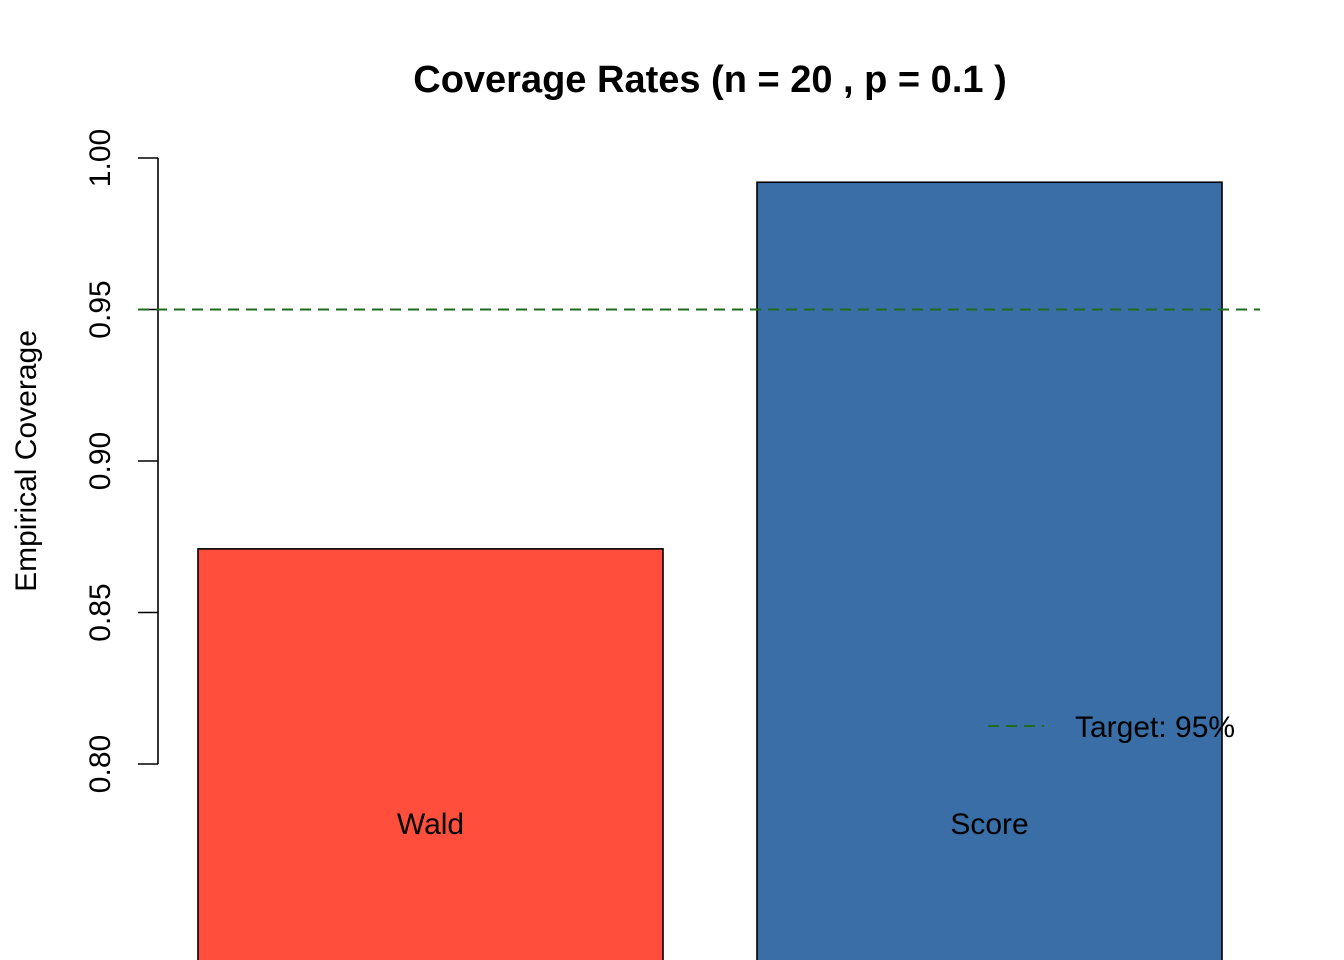 The image size is (1344, 960). Describe the element at coordinates (26, 461) in the screenshot. I see `y-axis-label: Empirical Coverage` at that location.